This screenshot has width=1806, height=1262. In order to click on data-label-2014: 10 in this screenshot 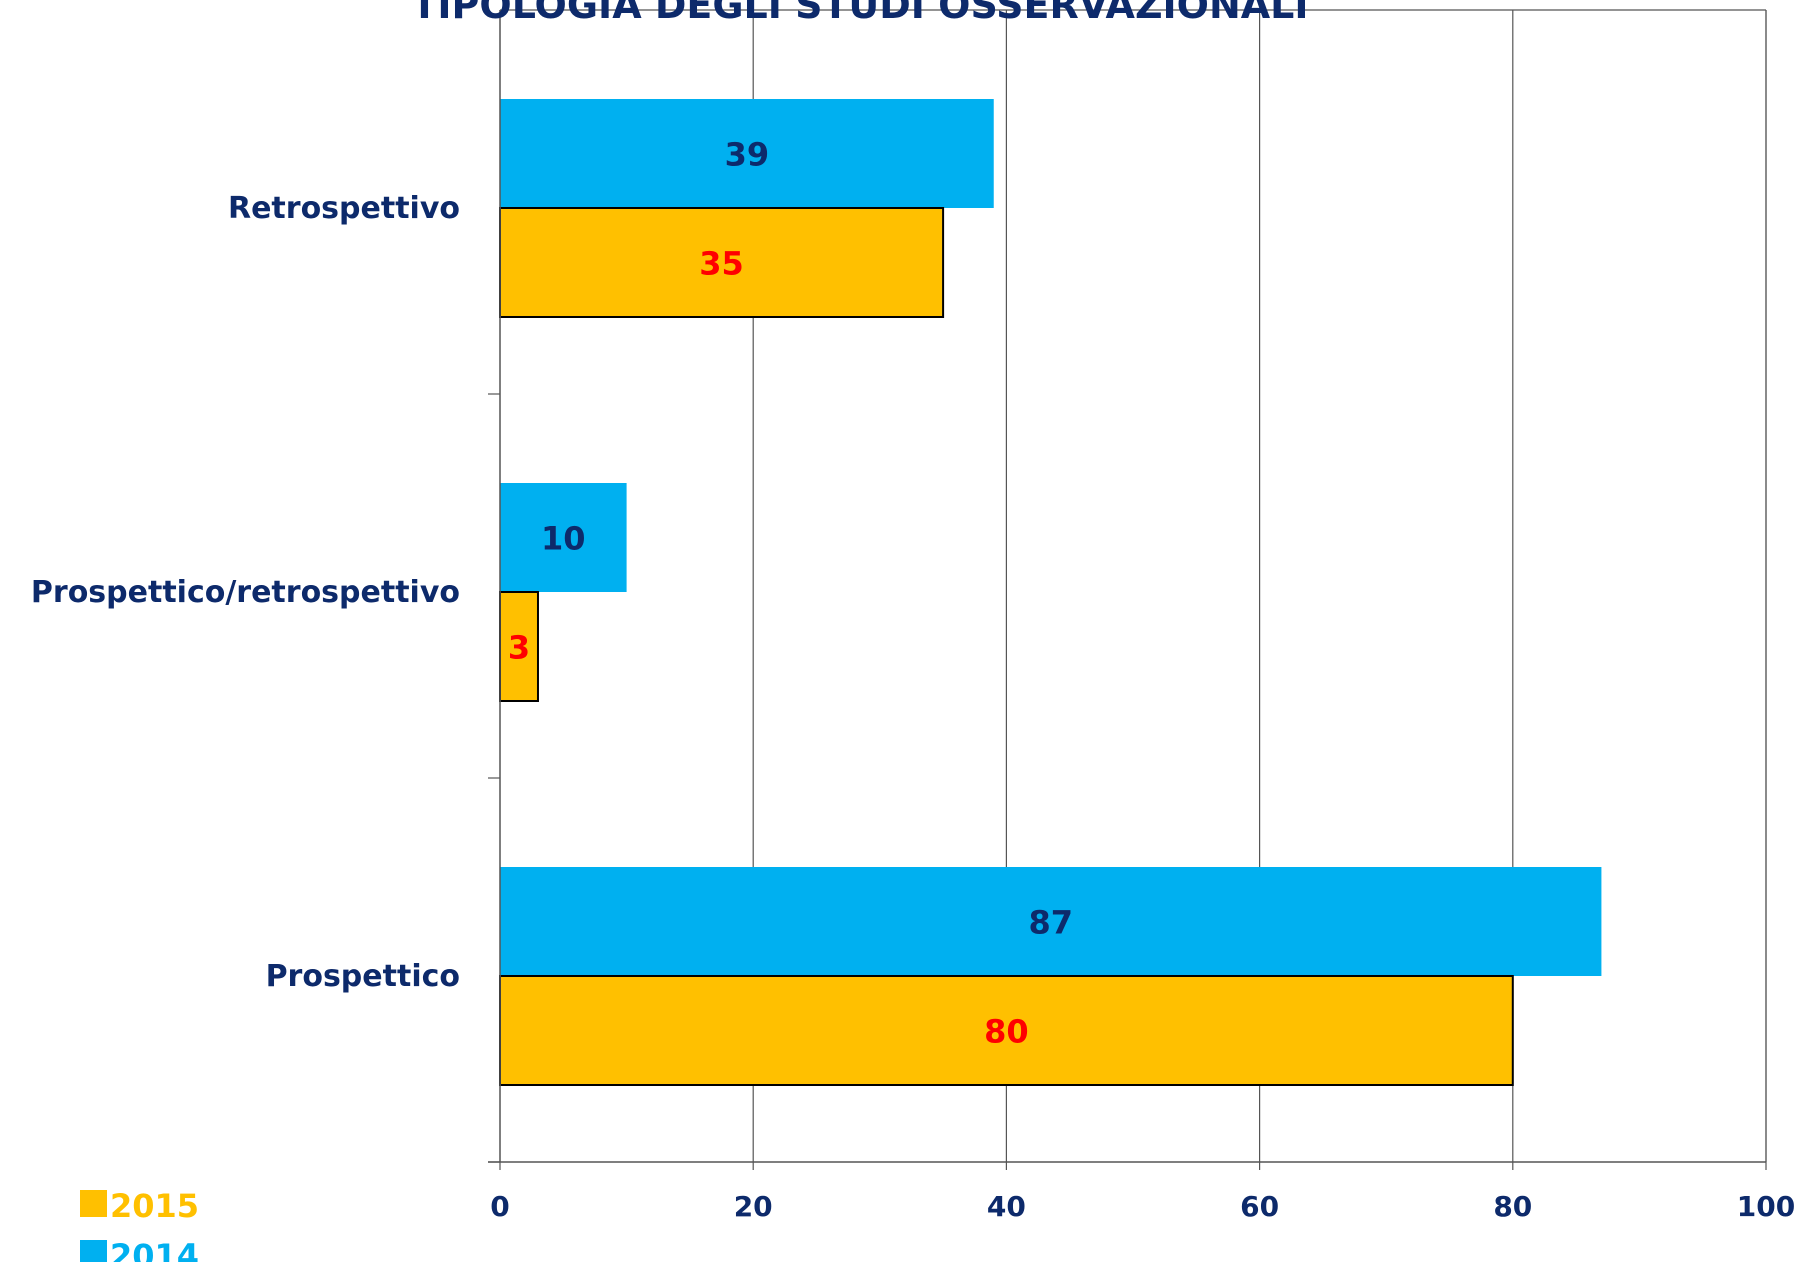, I will do `click(563, 539)`.